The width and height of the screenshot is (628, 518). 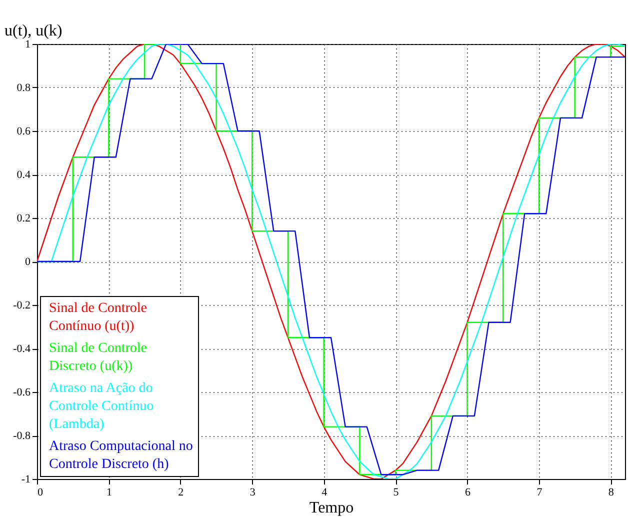 I want to click on x-tick-label: 0, so click(x=41, y=492).